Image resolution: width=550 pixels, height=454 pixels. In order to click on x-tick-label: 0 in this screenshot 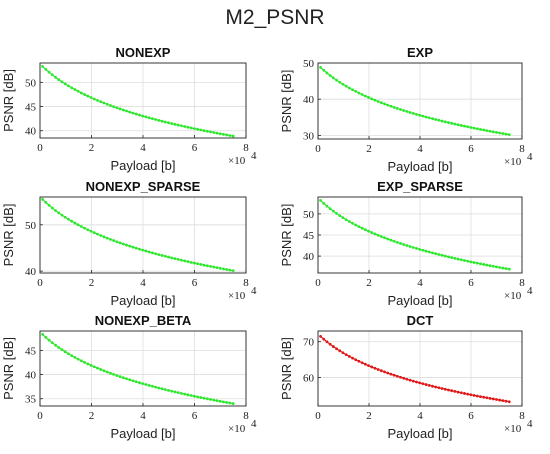, I will do `click(40, 283)`.